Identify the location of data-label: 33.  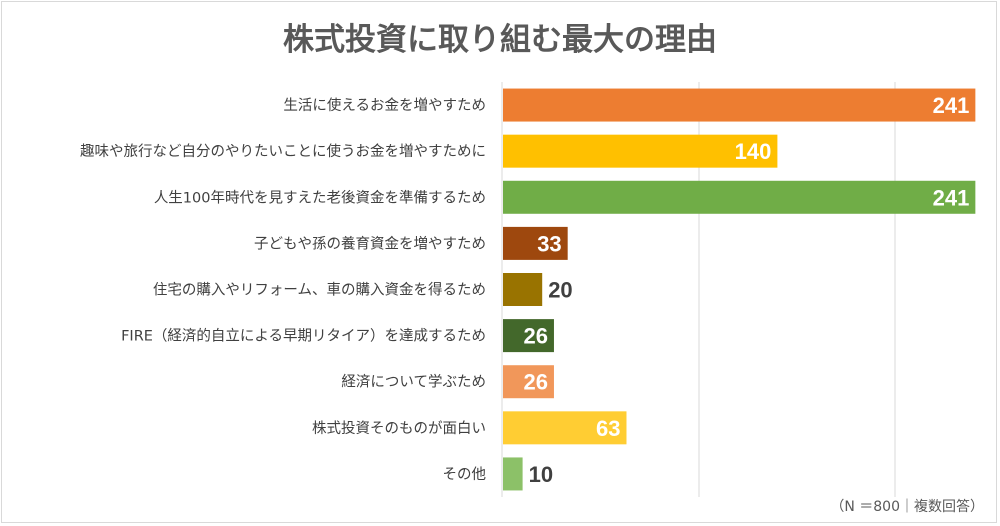
(549, 243).